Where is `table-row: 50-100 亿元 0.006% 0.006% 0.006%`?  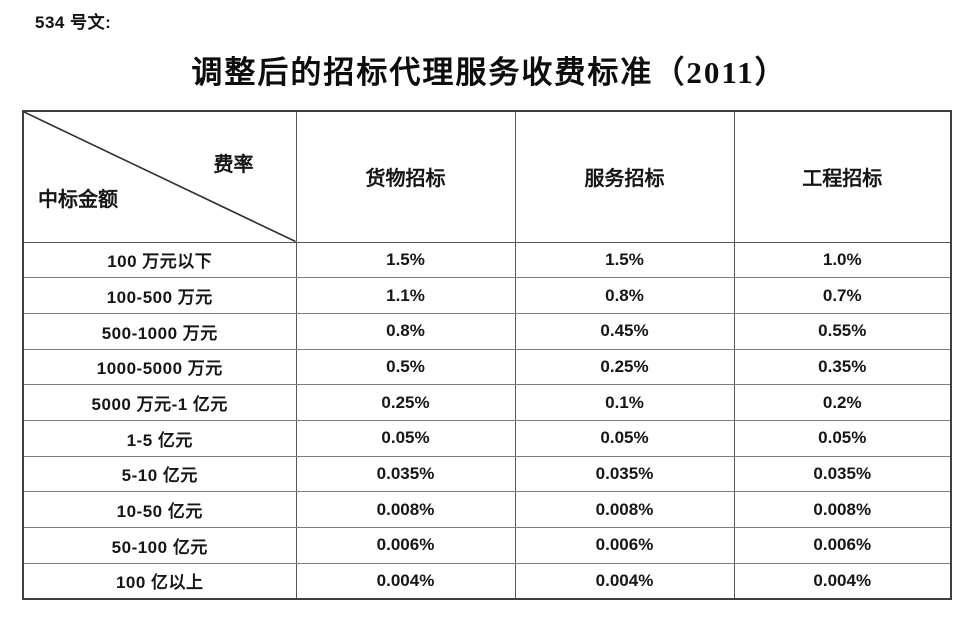
table-row: 50-100 亿元 0.006% 0.006% 0.006% is located at coordinates (487, 545).